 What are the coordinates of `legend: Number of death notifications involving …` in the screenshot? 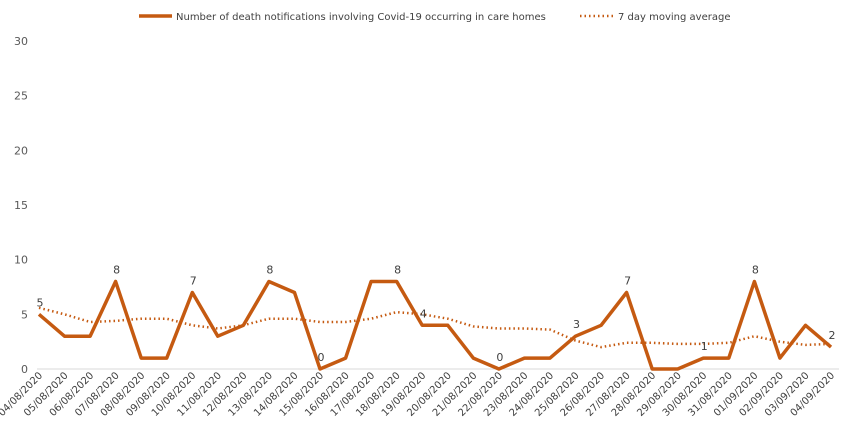 It's located at (434, 17).